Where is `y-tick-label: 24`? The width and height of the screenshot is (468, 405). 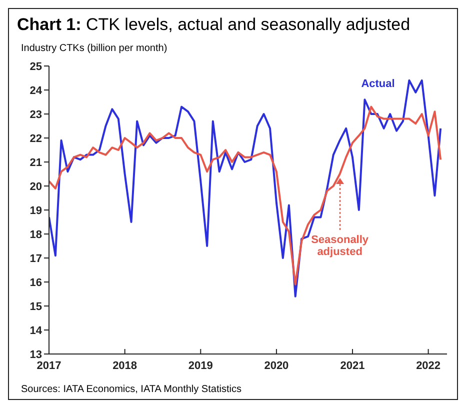
y-tick-label: 24 is located at coordinates (36, 90).